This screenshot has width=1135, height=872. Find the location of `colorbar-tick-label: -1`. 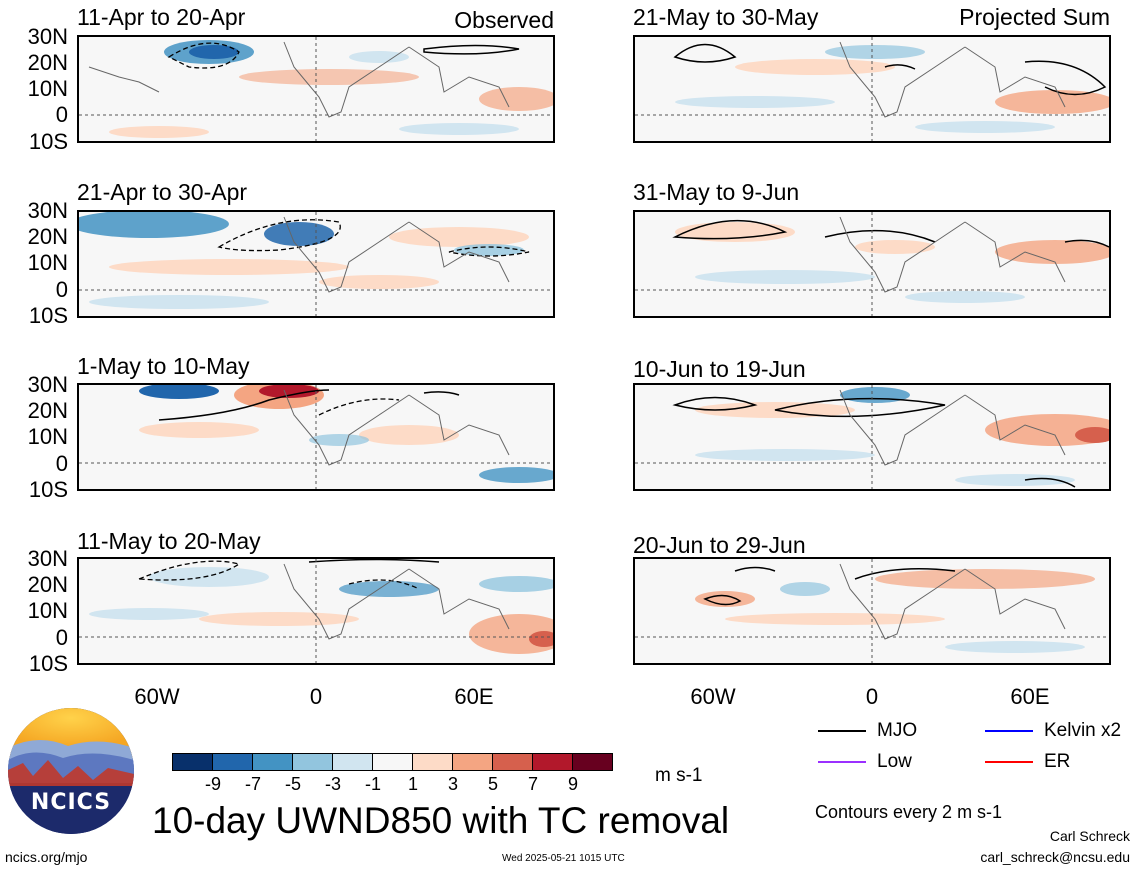

colorbar-tick-label: -1 is located at coordinates (372, 784).